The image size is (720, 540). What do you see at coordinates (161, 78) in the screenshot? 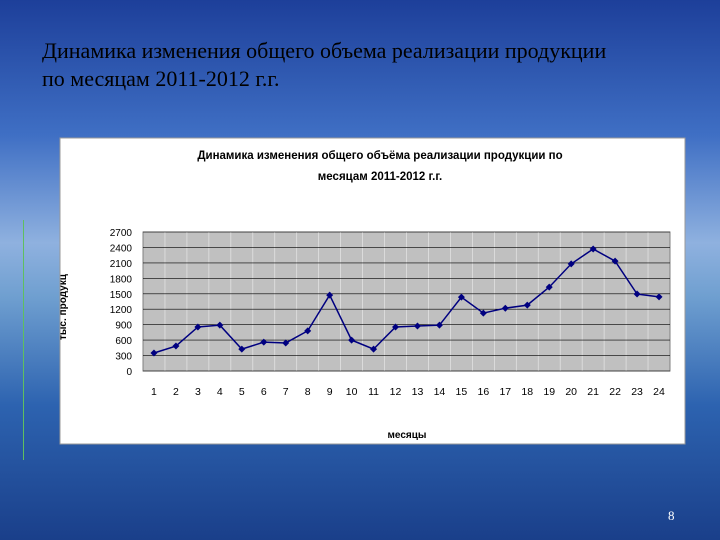
I see `slide-title-line: по месяцам 2011-2012 г.г.` at bounding box center [161, 78].